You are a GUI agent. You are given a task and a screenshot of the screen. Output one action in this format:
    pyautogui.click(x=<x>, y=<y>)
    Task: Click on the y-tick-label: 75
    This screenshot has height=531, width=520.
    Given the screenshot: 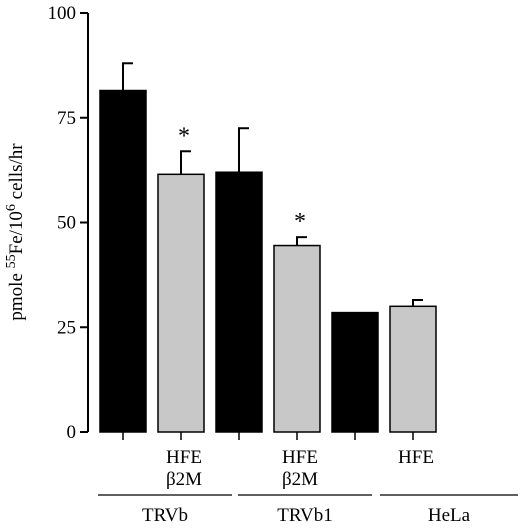 What is the action you would take?
    pyautogui.click(x=66, y=118)
    